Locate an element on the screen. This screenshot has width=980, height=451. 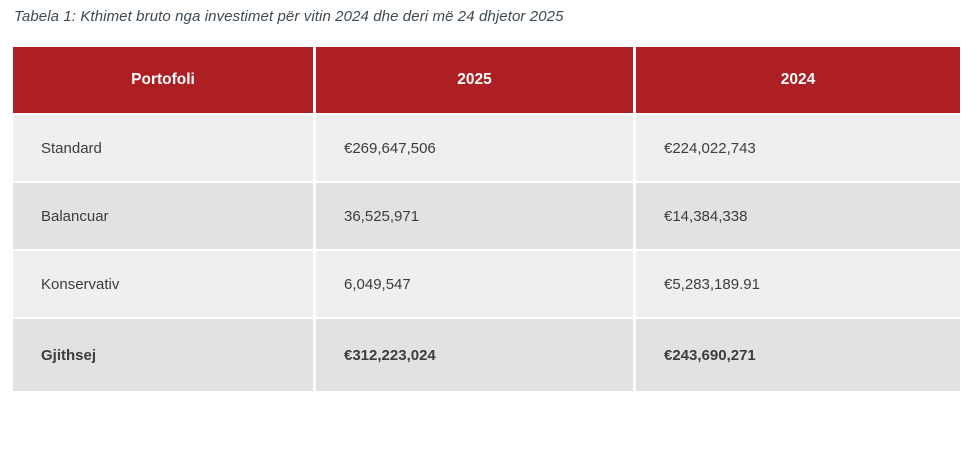
table-row-konservativ: Konservativ 6,049,547 €5,283,189.91 is located at coordinates (486, 285).